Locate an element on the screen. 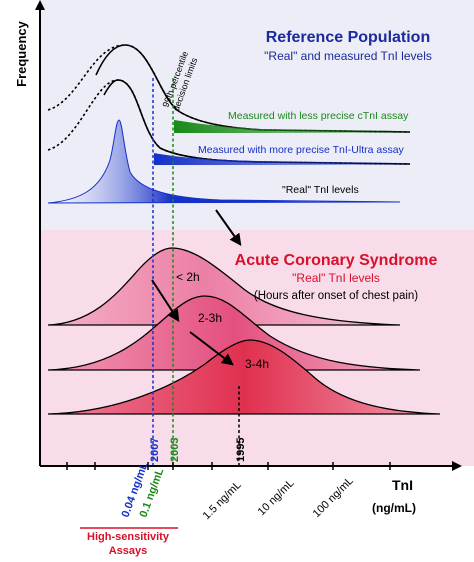  acs-curve-label-under-2h: < 2h is located at coordinates (188, 277).